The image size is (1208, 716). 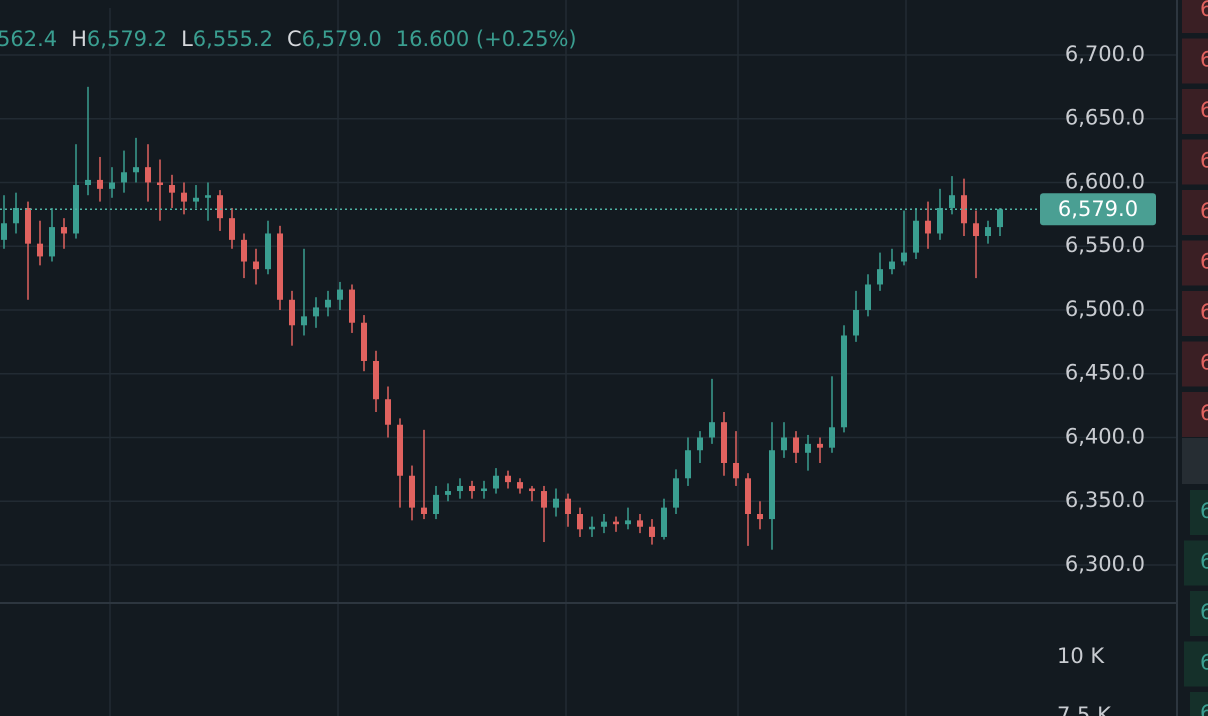 What do you see at coordinates (294, 39) in the screenshot?
I see `legend-label: C` at bounding box center [294, 39].